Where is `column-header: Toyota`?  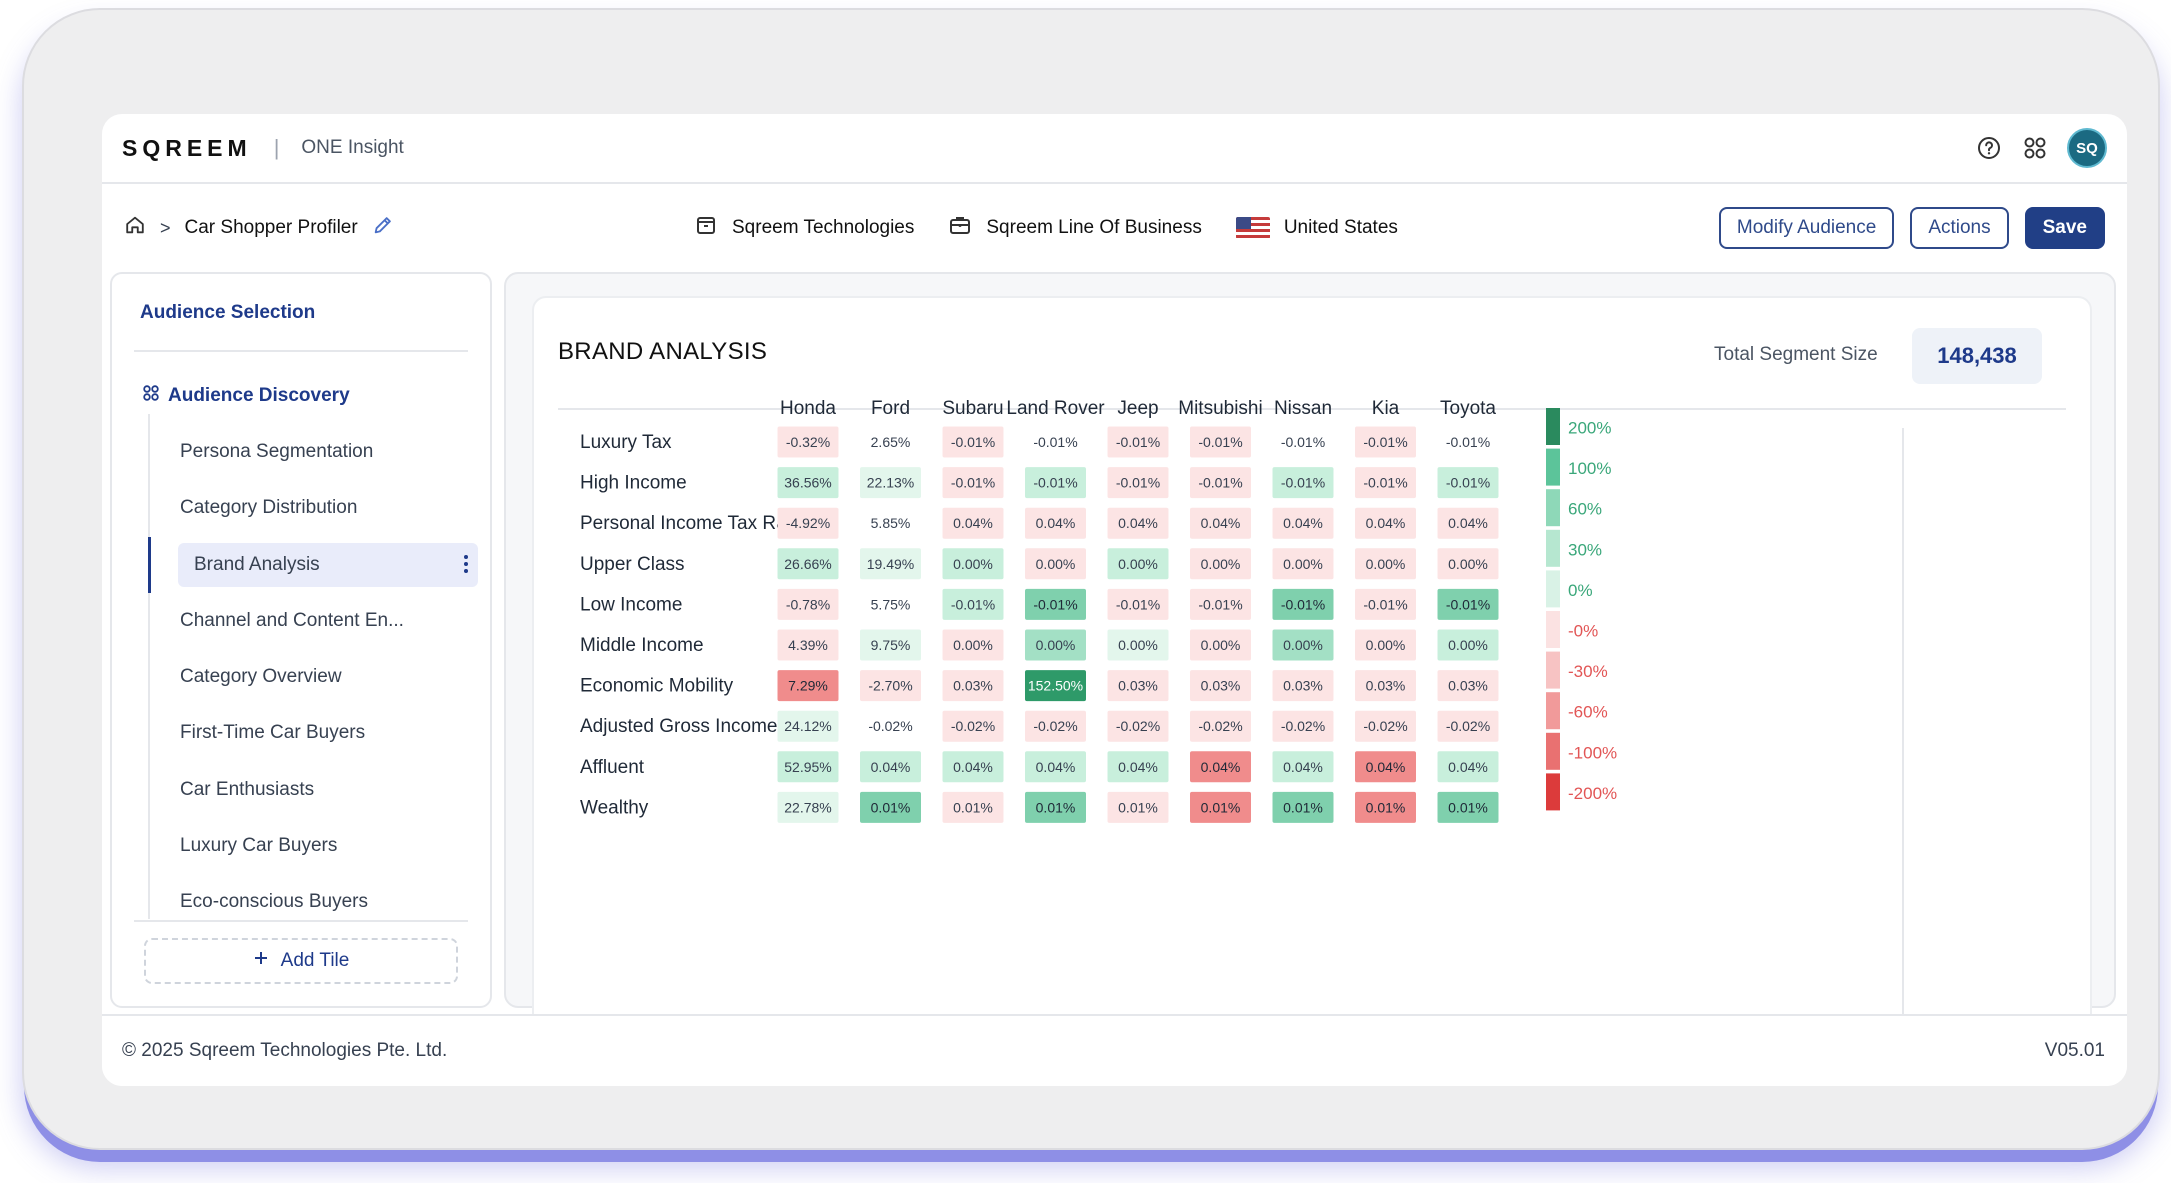
column-header: Toyota is located at coordinates (1468, 408).